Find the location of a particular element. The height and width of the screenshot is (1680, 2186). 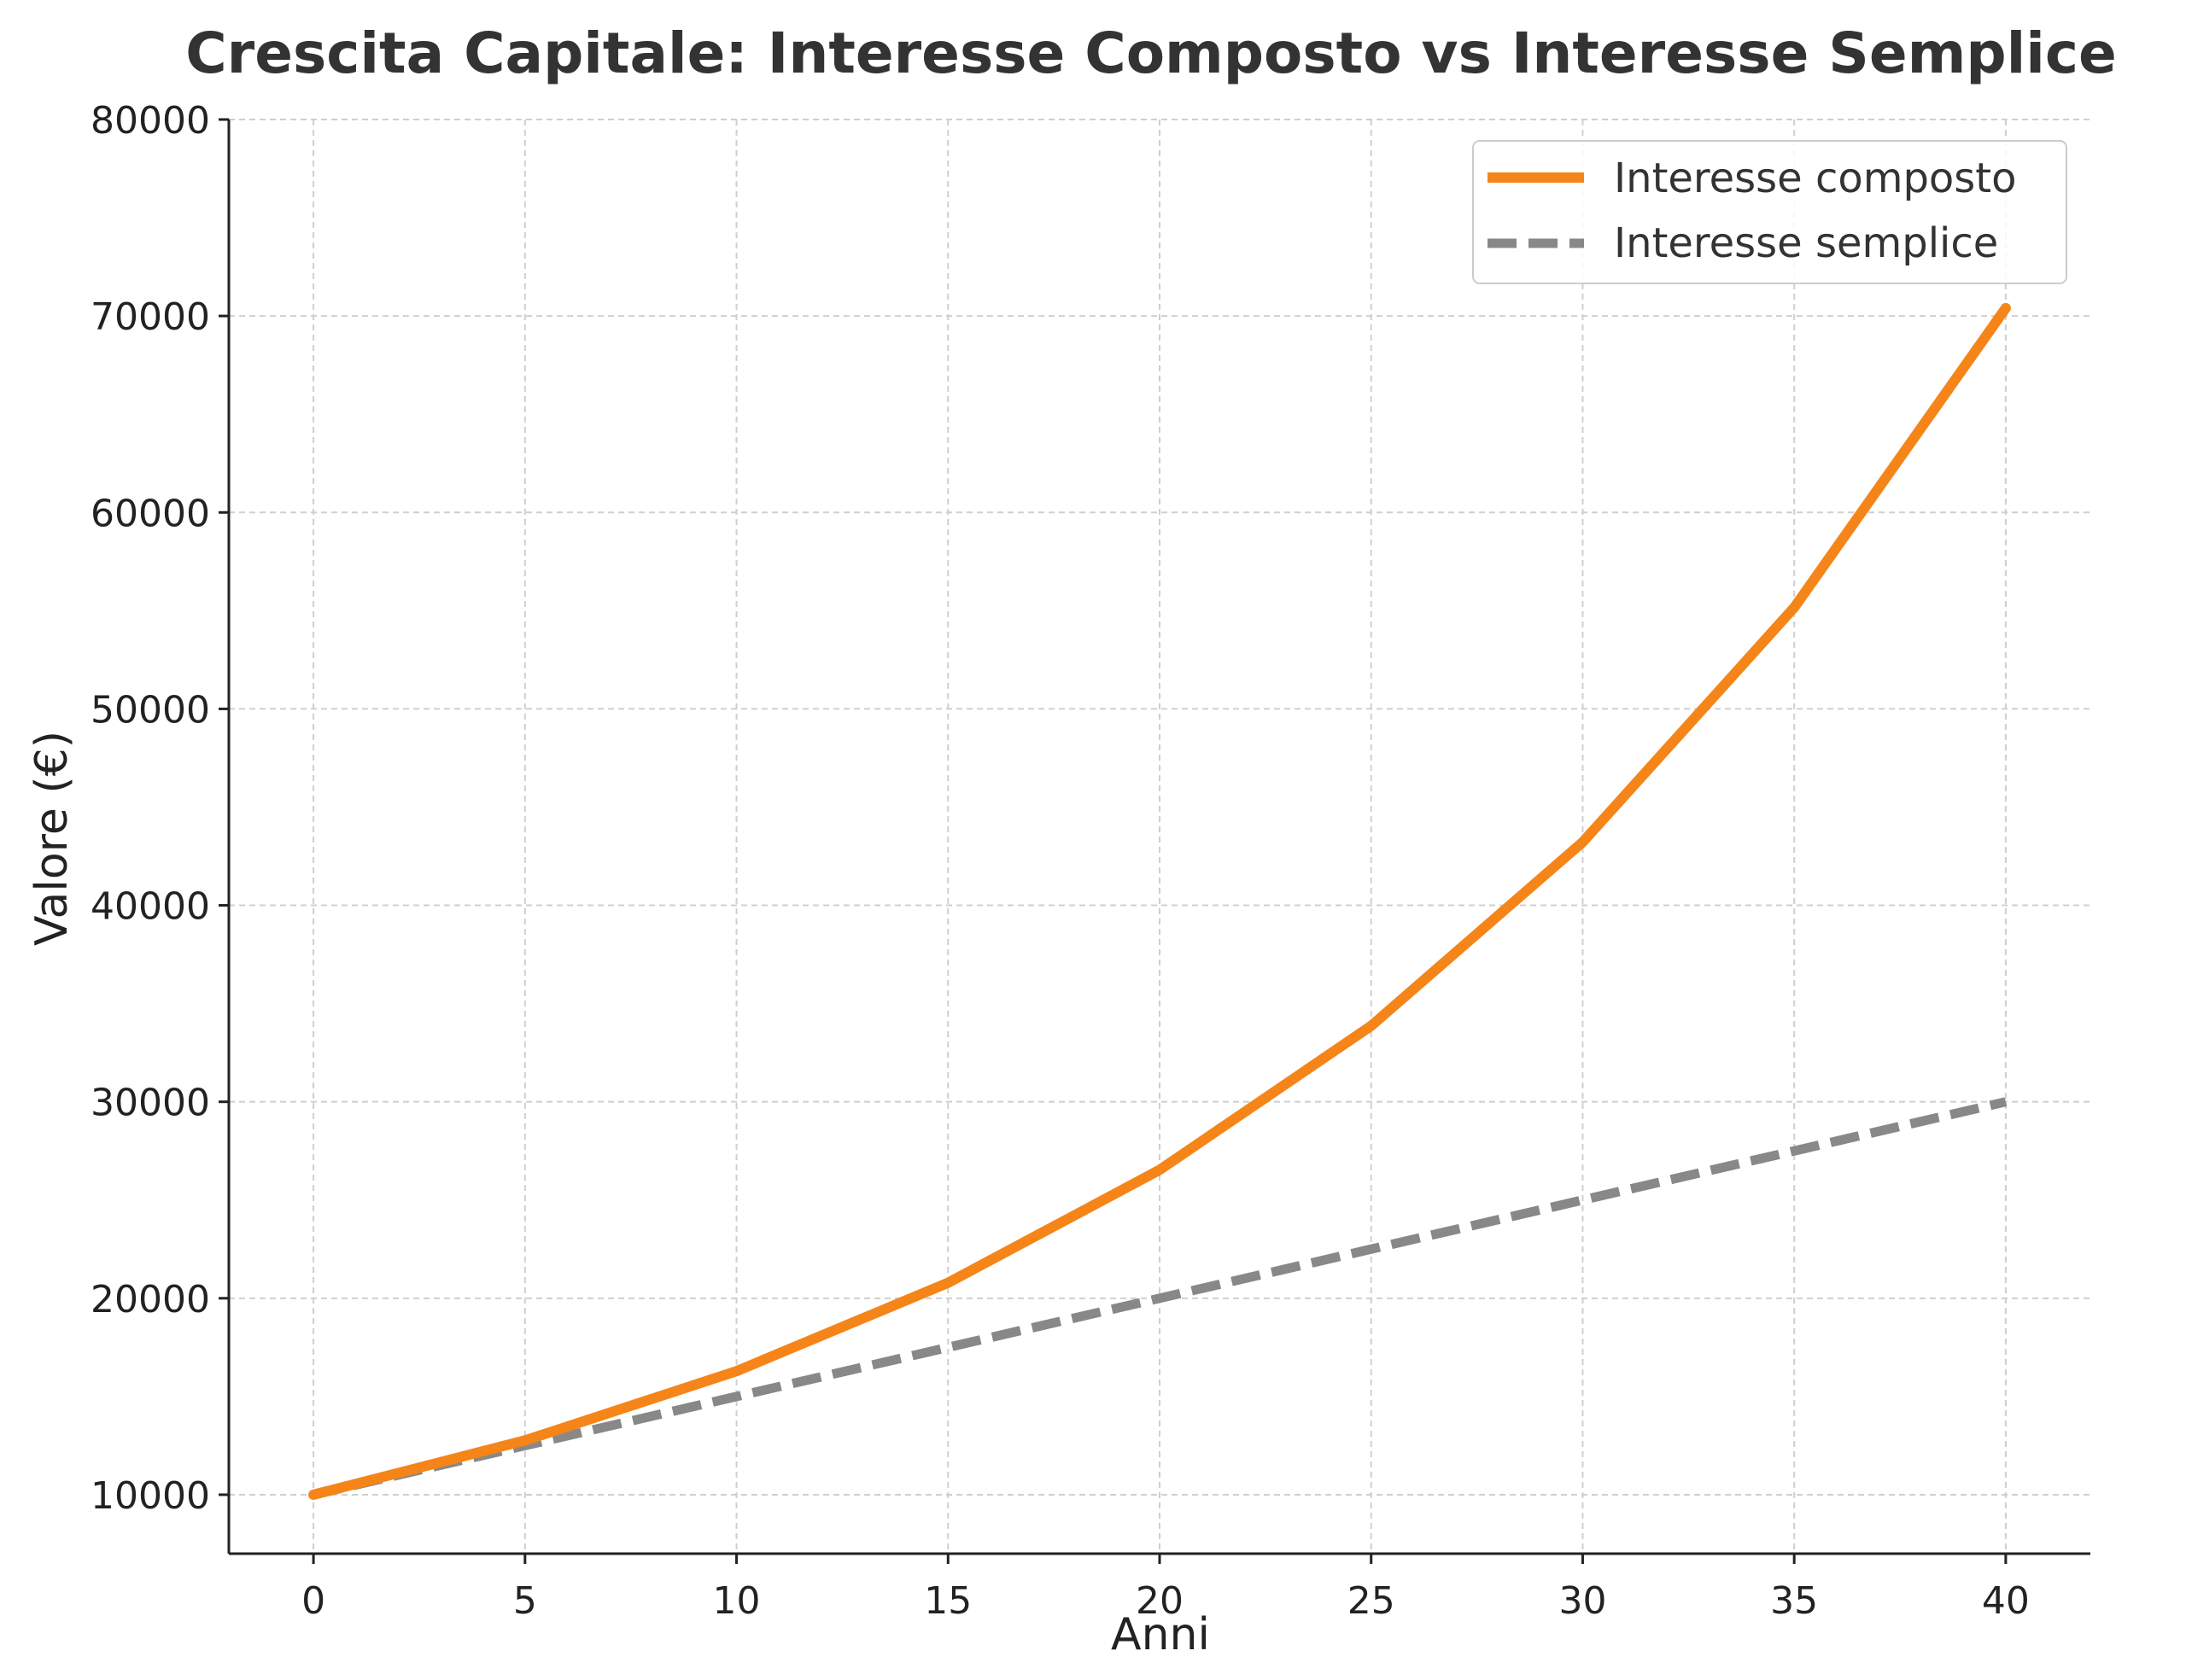

y-tick-label: 30000 is located at coordinates (151, 1103).